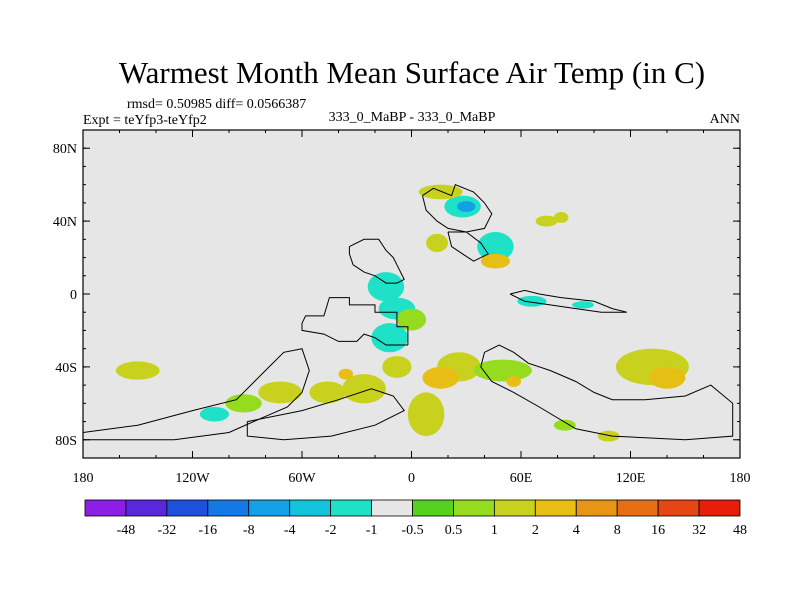 The height and width of the screenshot is (600, 800). I want to click on x-tick-label: 120E, so click(631, 478).